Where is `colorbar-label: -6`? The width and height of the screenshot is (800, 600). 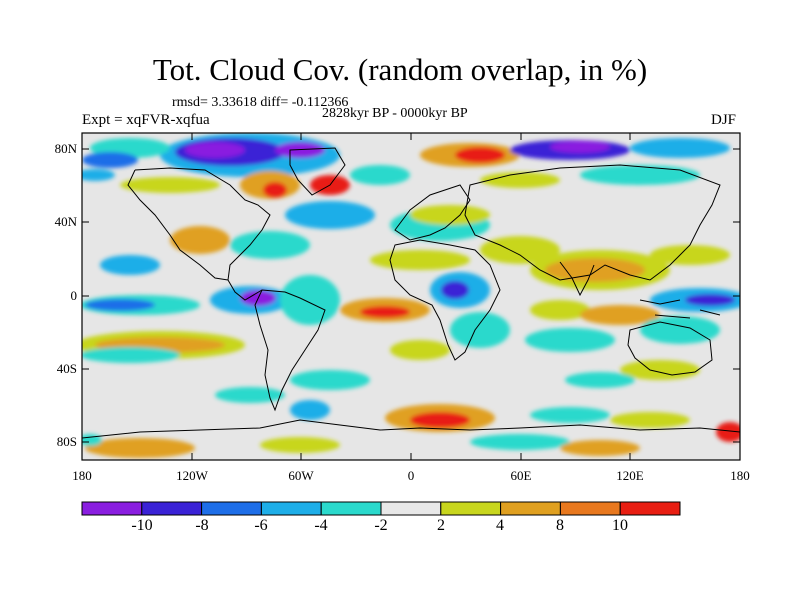
colorbar-label: -6 is located at coordinates (261, 525).